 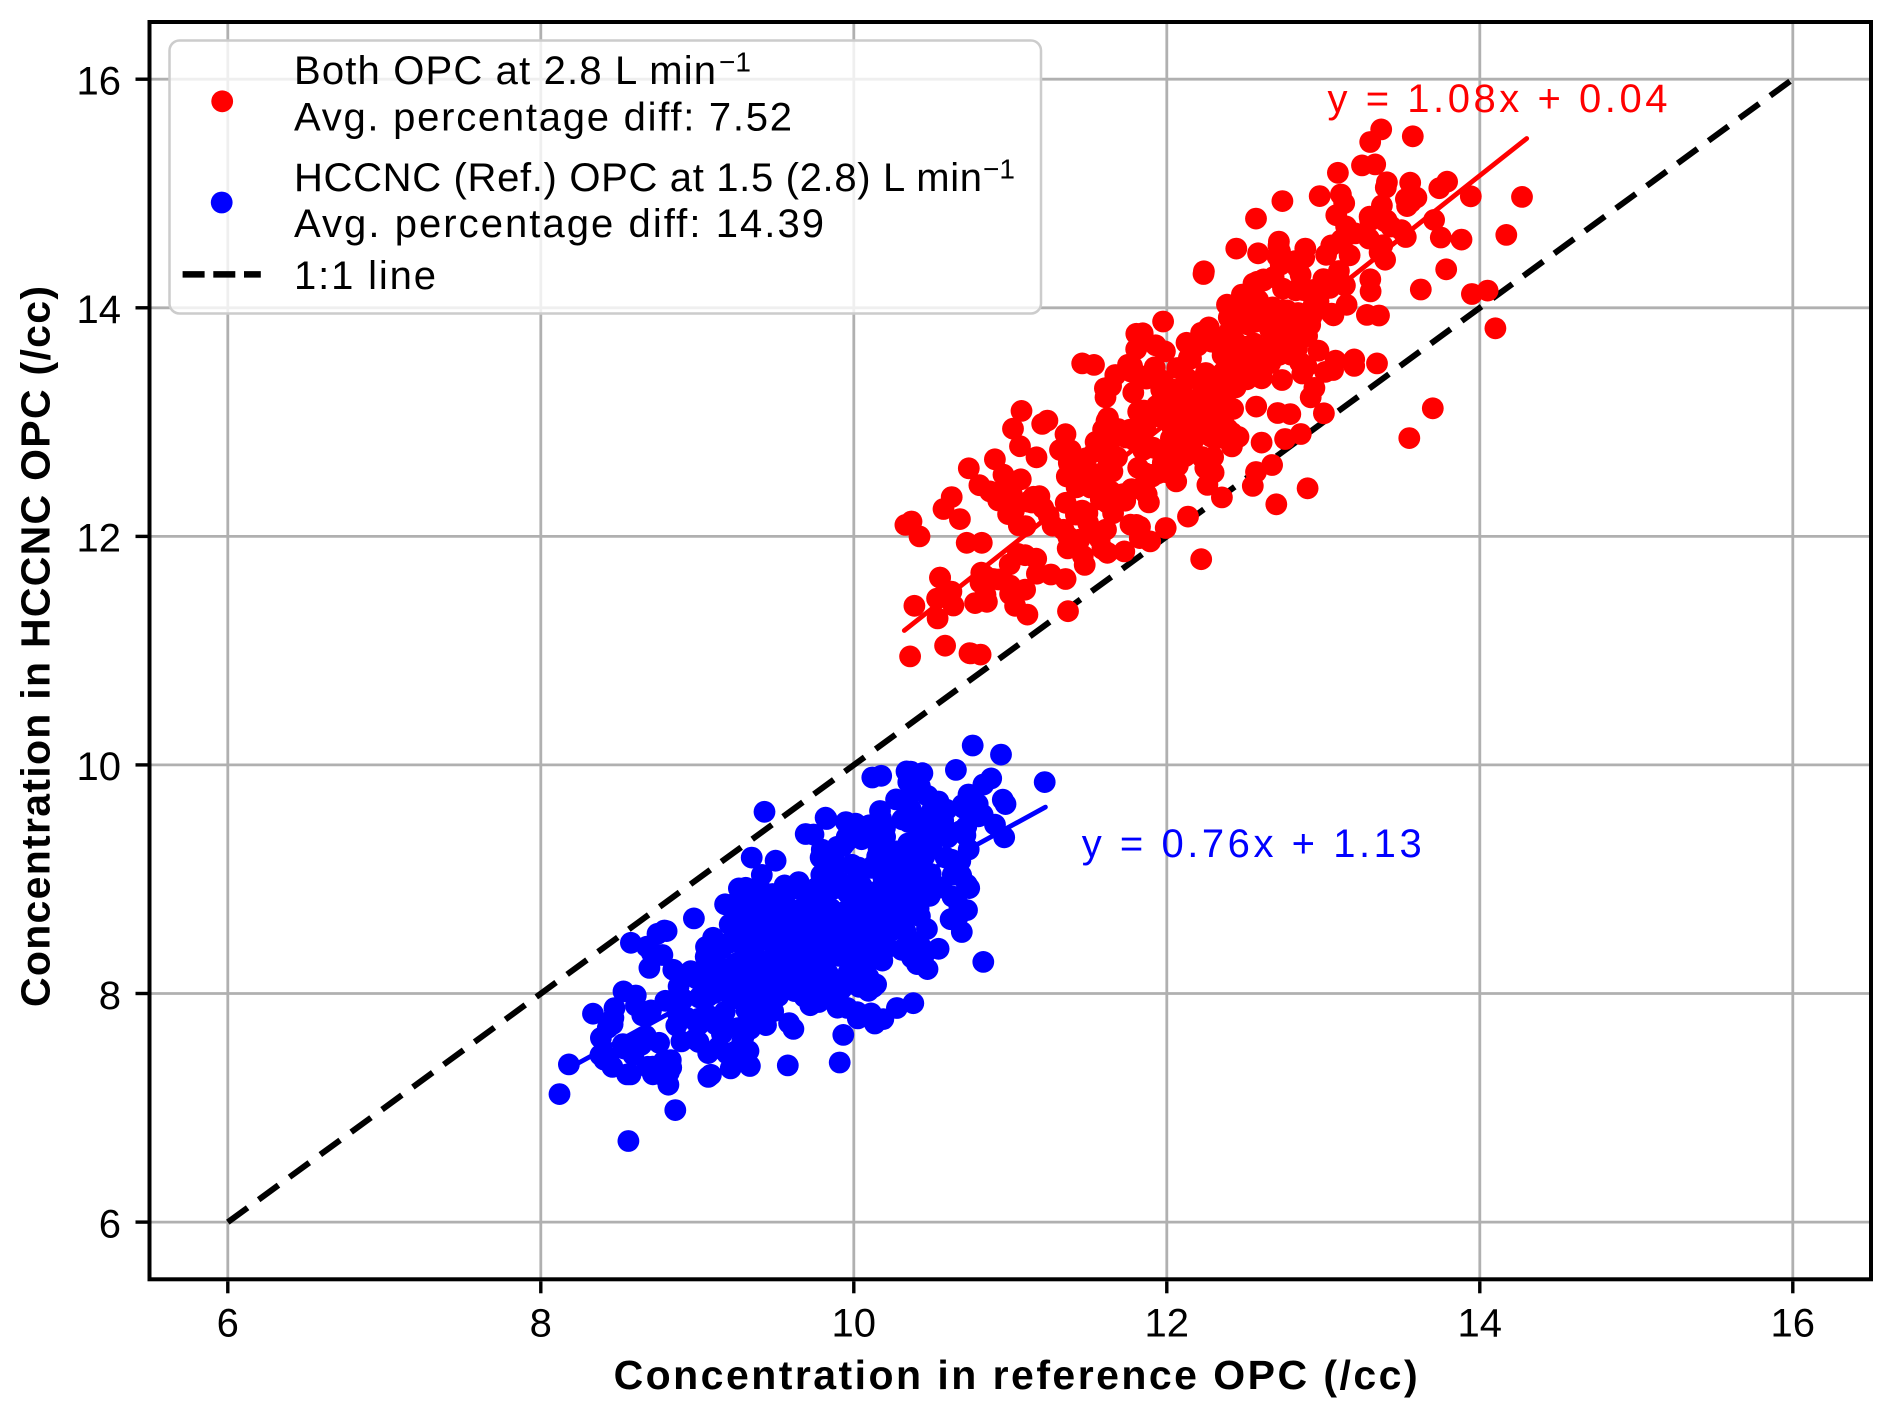 What do you see at coordinates (505, 71) in the screenshot?
I see `svg-text: Both OPC at 2.8 L min` at bounding box center [505, 71].